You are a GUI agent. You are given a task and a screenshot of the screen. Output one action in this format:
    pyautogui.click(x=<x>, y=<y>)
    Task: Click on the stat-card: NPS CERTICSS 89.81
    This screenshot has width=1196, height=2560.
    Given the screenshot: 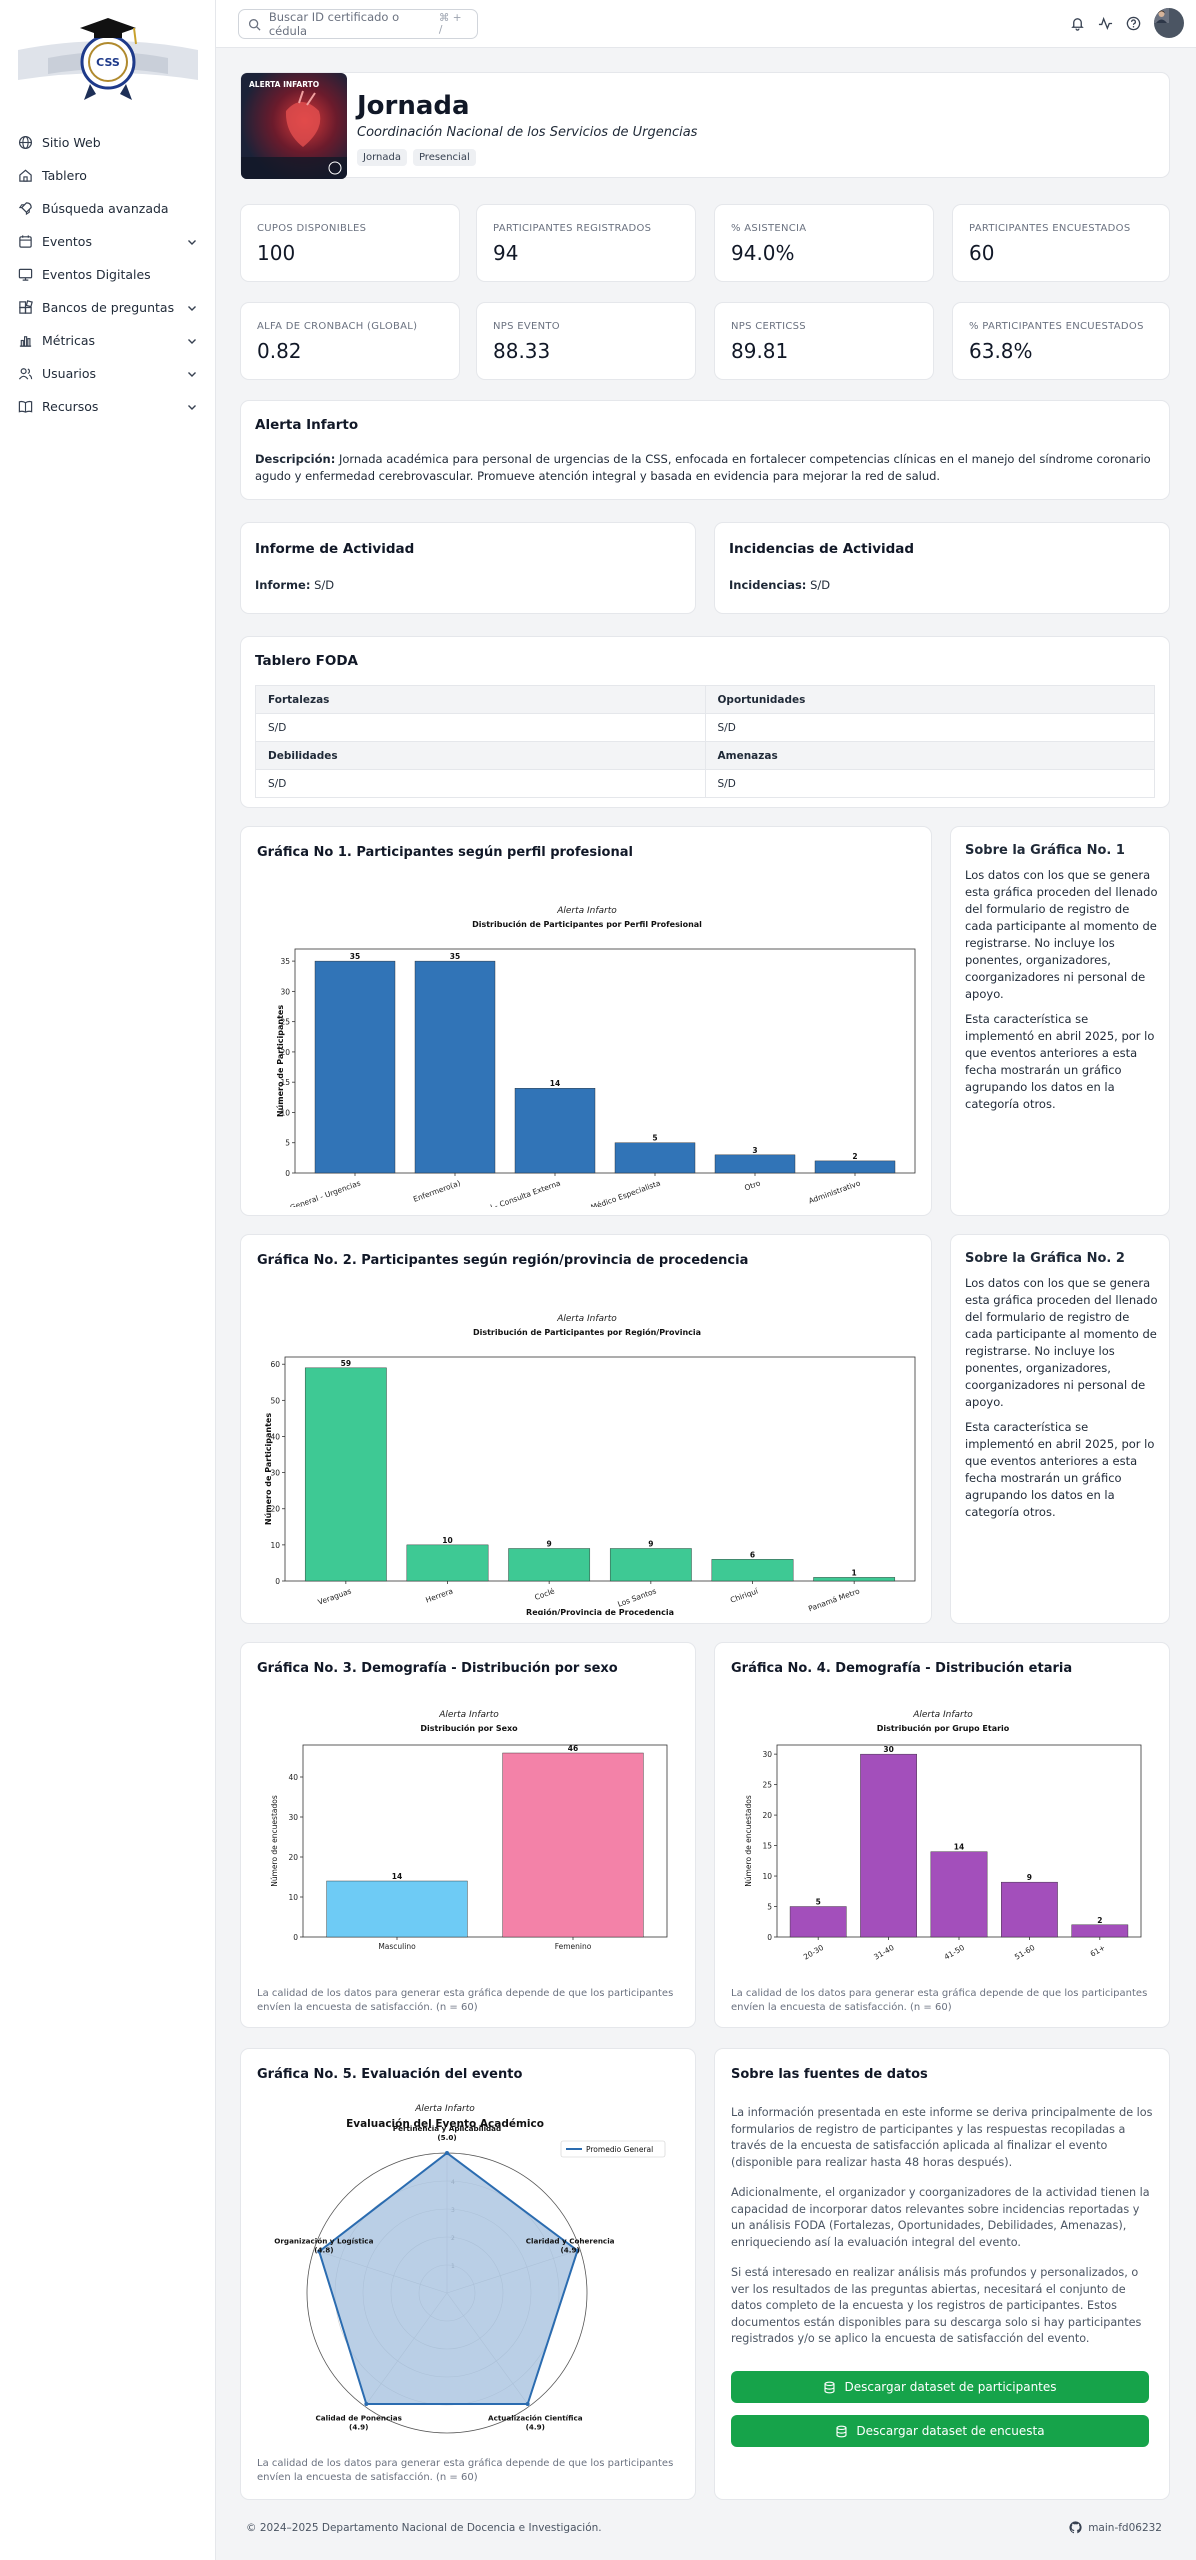 What is the action you would take?
    pyautogui.click(x=824, y=341)
    